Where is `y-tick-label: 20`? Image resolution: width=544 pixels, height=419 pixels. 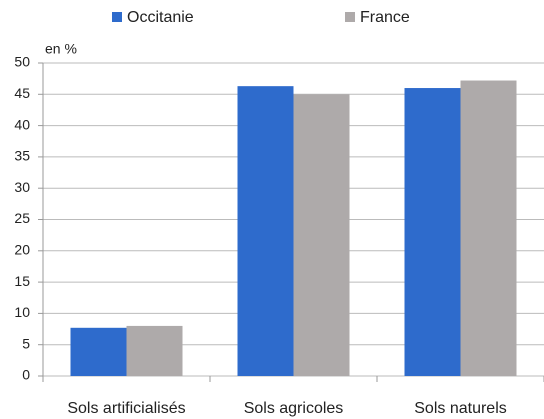
y-tick-label: 20 is located at coordinates (22, 250).